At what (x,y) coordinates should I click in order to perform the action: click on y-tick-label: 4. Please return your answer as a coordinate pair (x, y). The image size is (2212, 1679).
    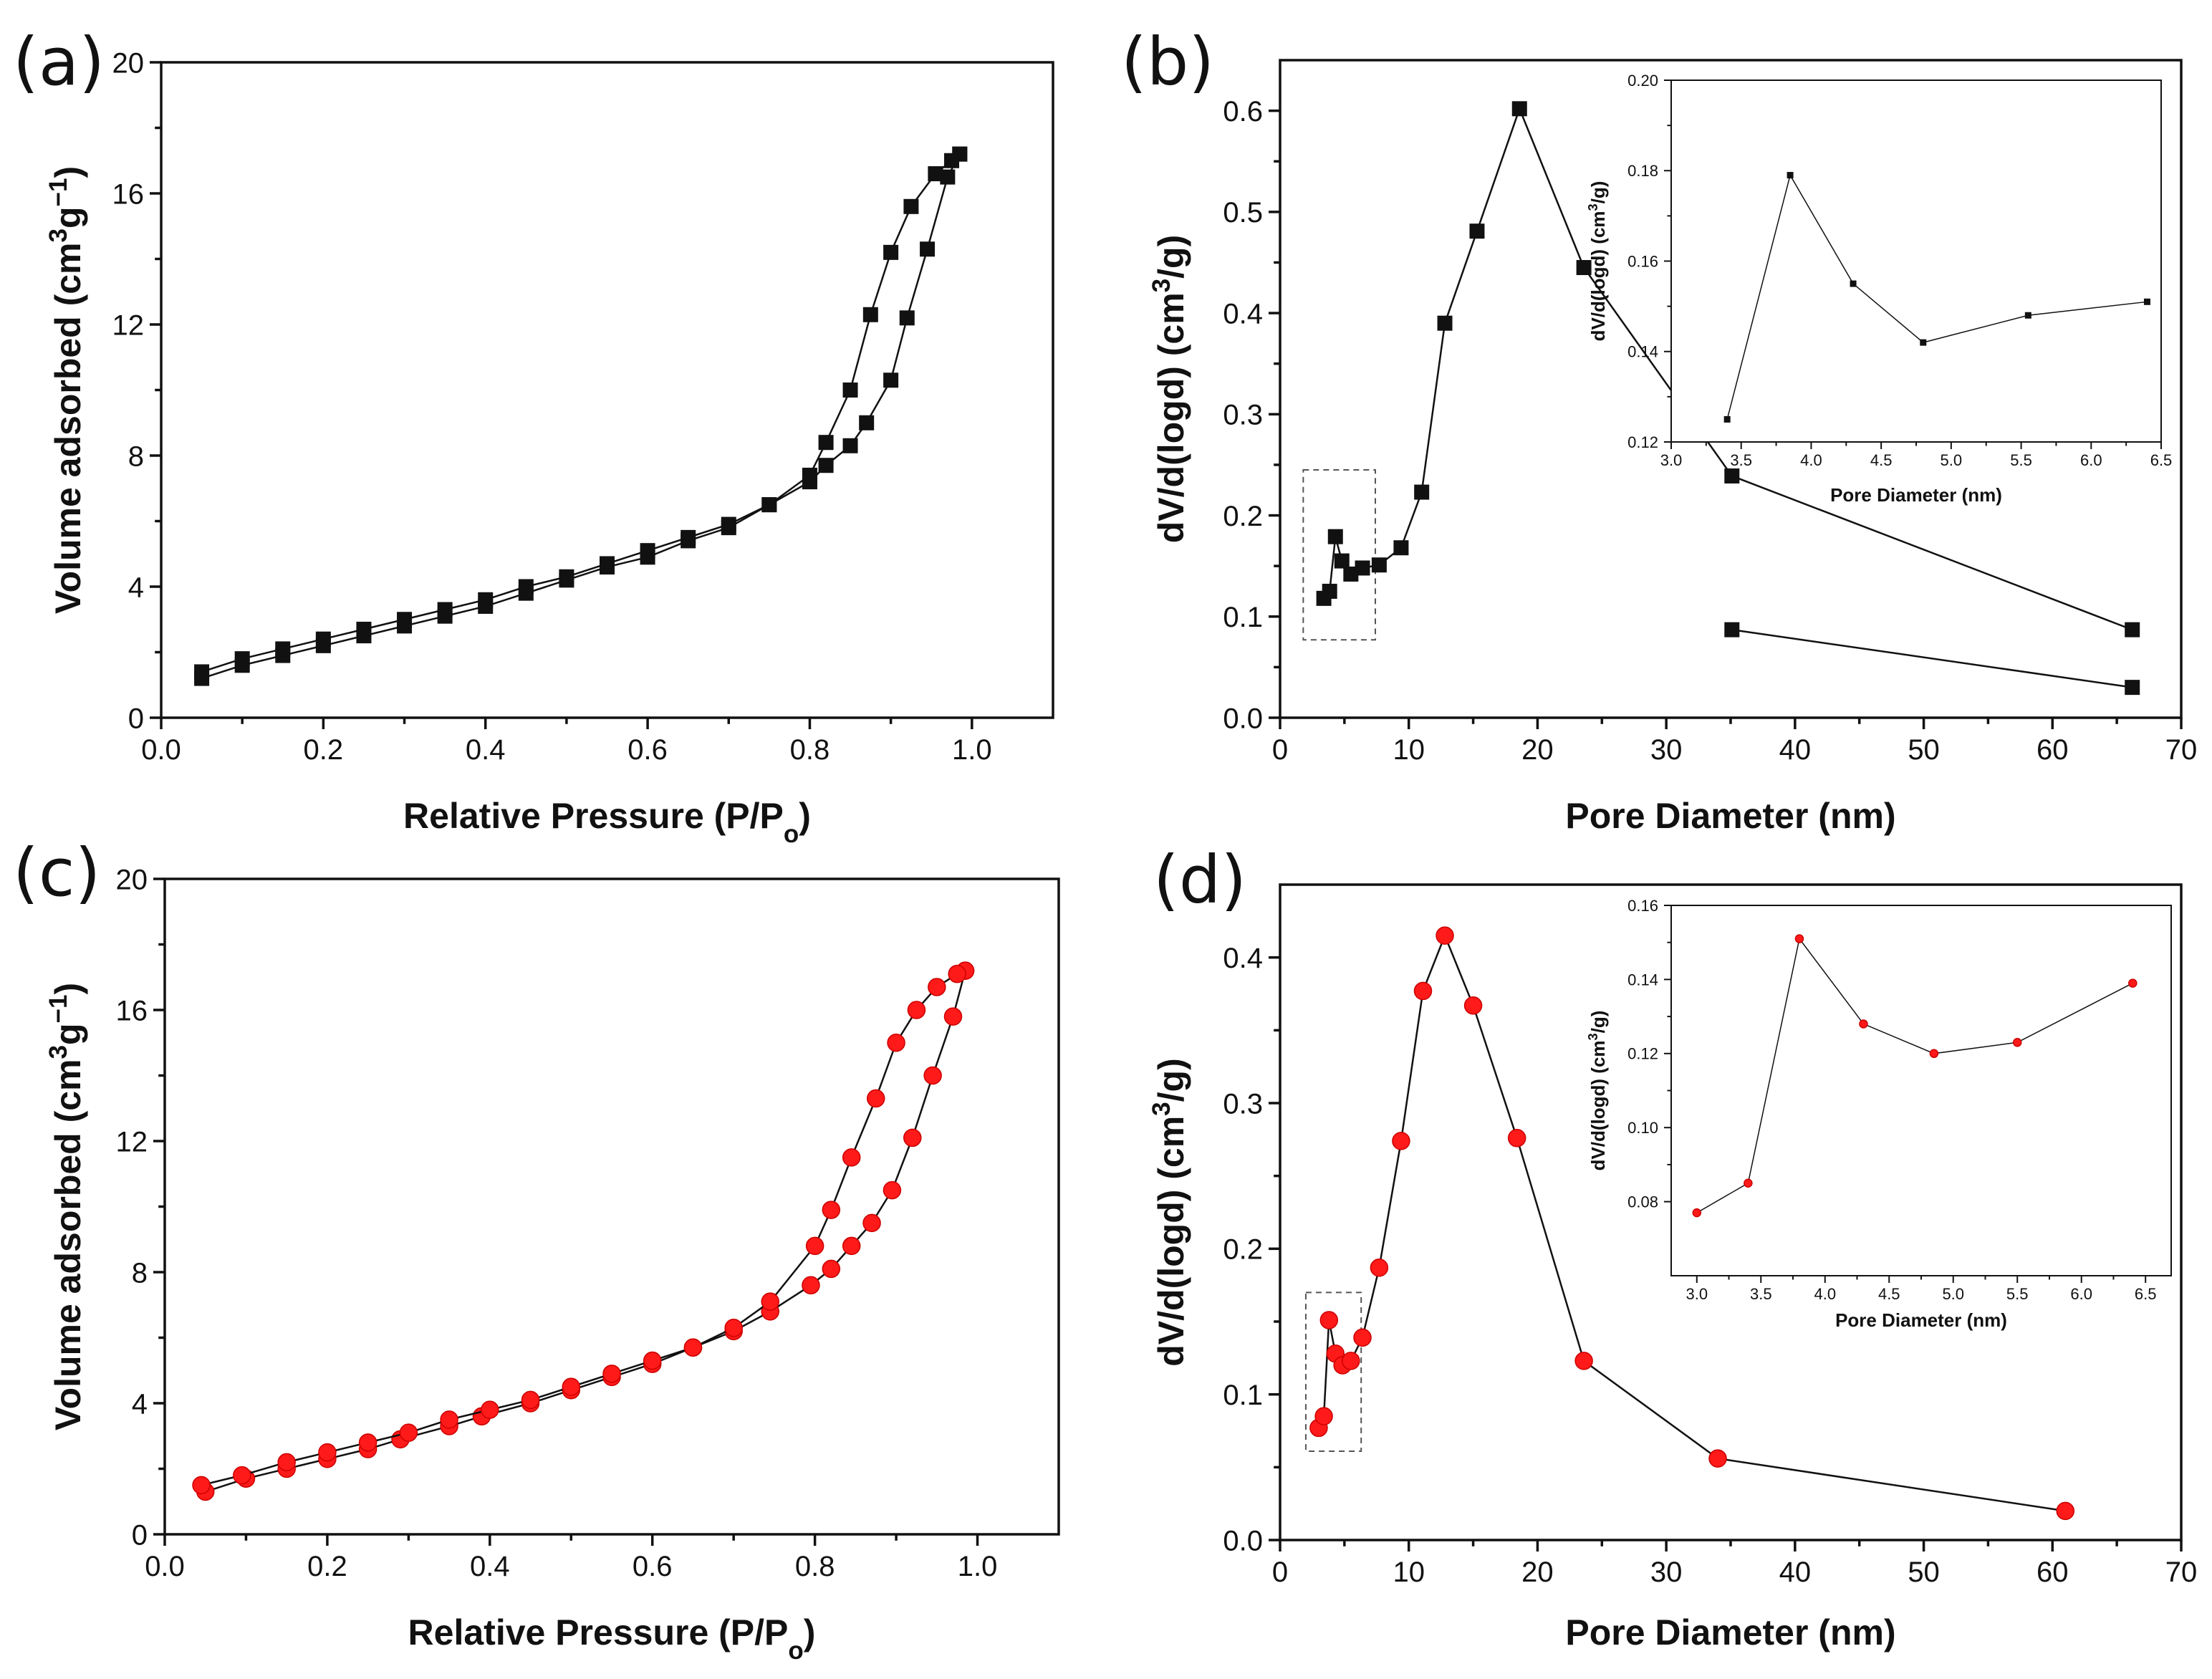
    Looking at the image, I should click on (140, 1404).